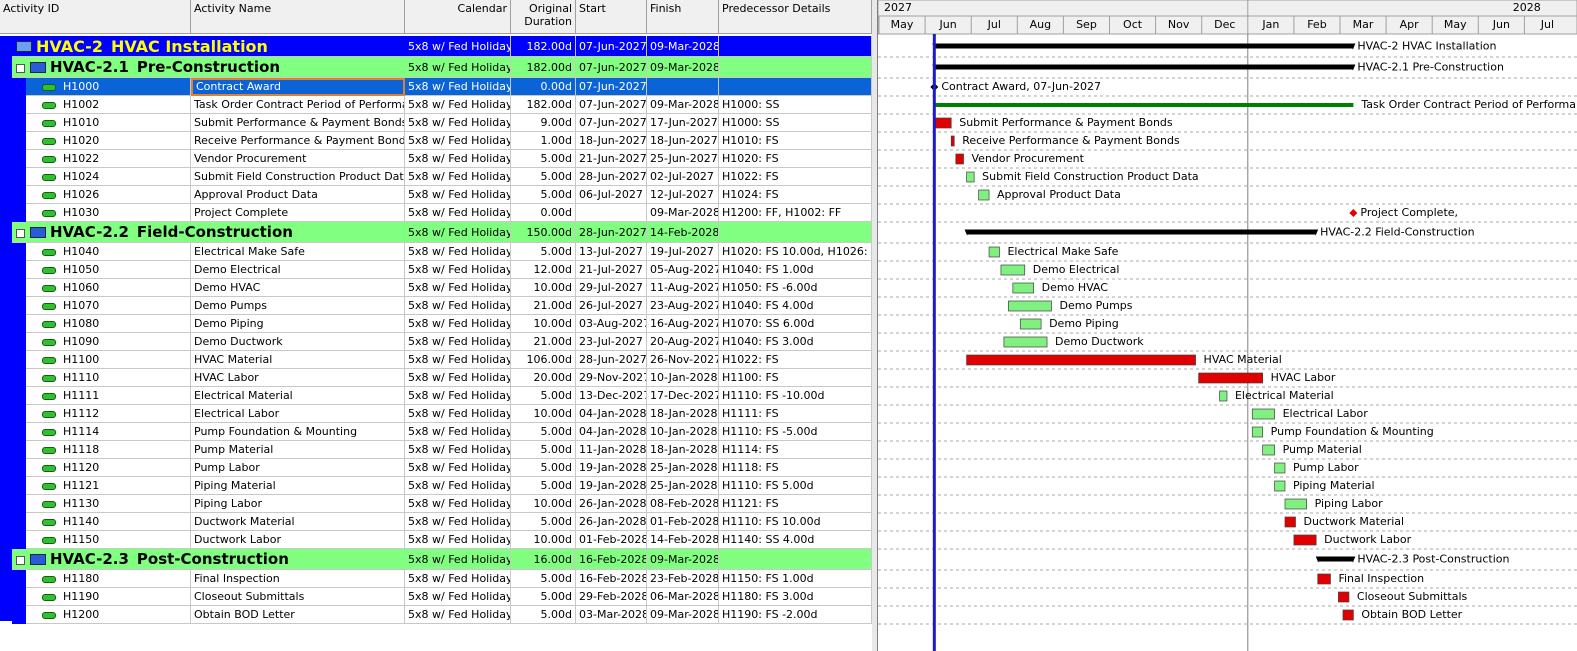  Describe the element at coordinates (1075, 287) in the screenshot. I see `bar-label: Demo HVAC` at that location.